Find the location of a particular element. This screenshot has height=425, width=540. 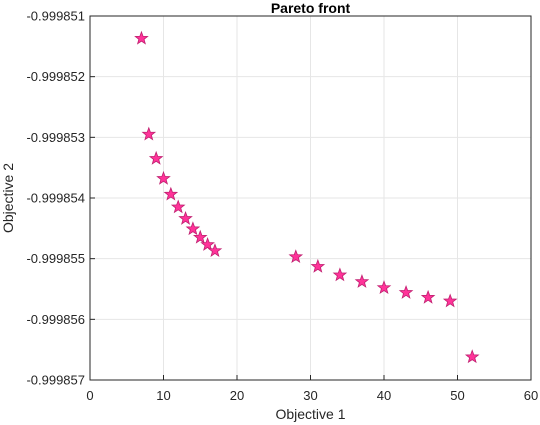

y-tick-label: -0.999852 is located at coordinates (55, 76).